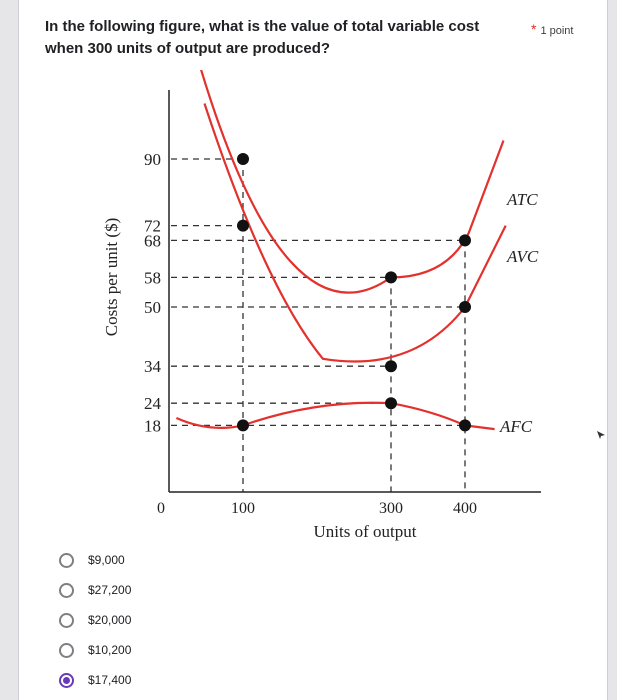 This screenshot has height=700, width=617. What do you see at coordinates (111, 277) in the screenshot?
I see `y-axis-label: Costs per unit ($)` at bounding box center [111, 277].